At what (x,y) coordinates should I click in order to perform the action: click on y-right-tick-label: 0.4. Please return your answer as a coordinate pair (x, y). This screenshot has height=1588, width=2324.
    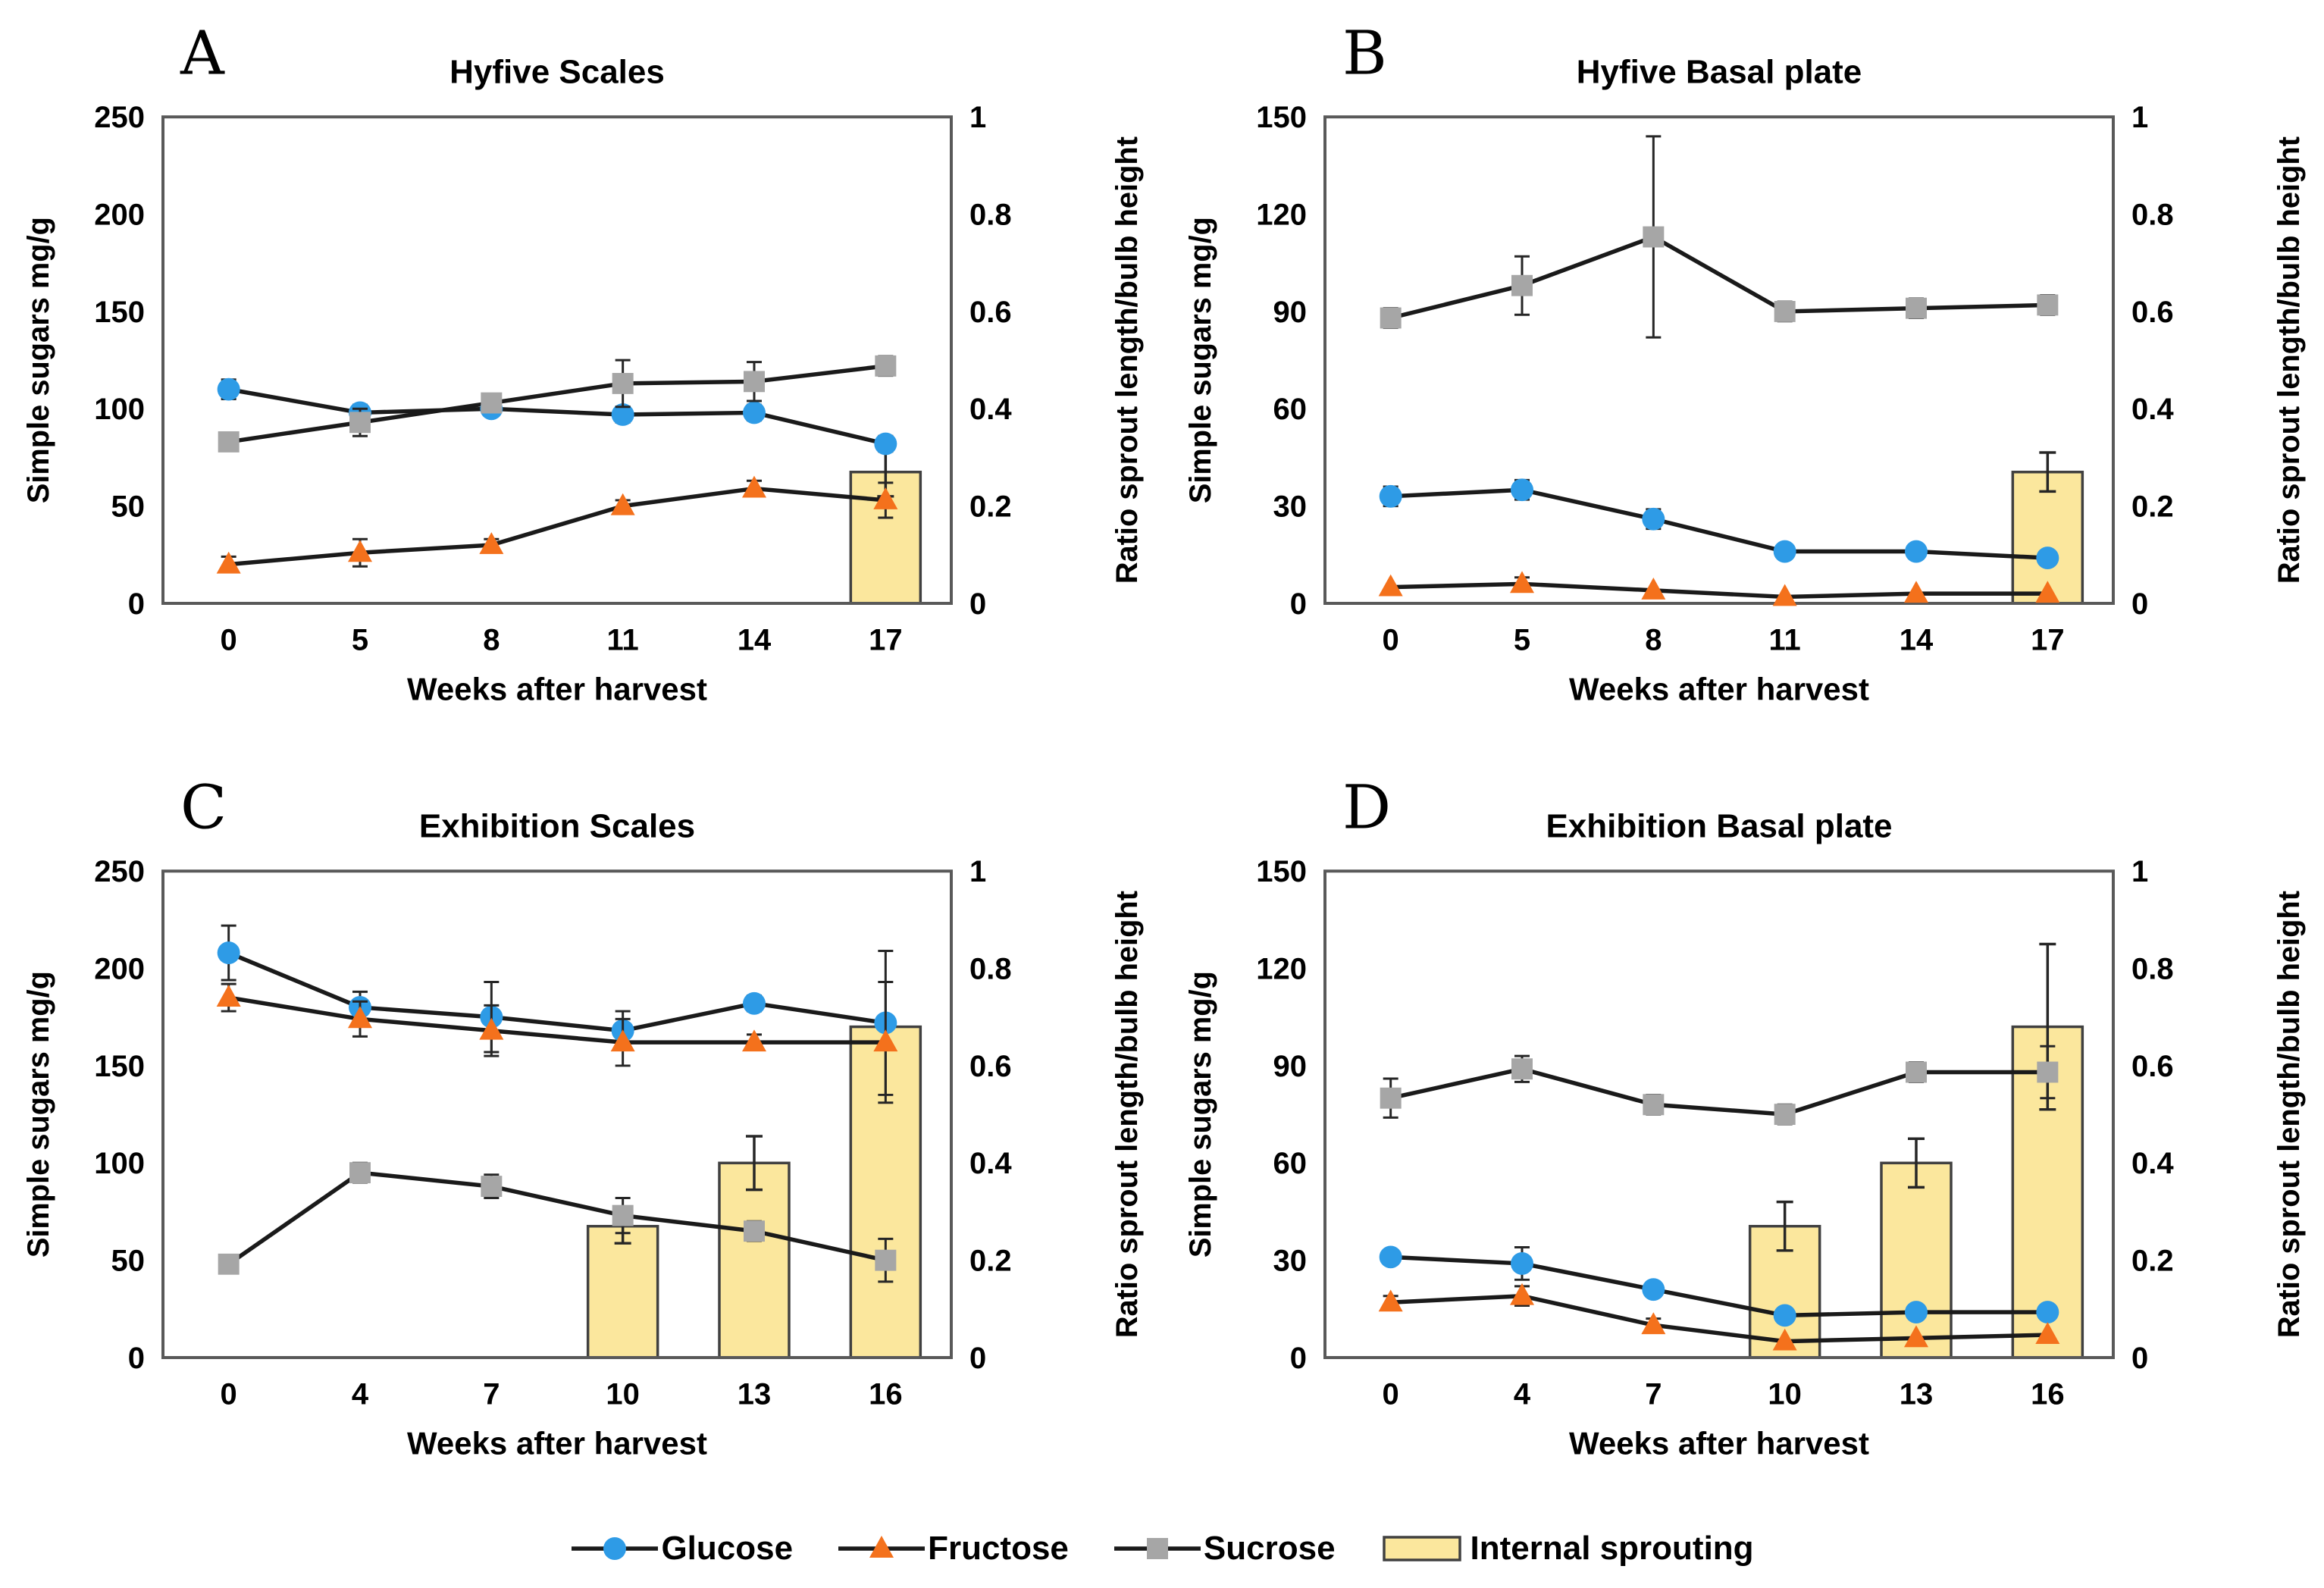
    Looking at the image, I should click on (990, 409).